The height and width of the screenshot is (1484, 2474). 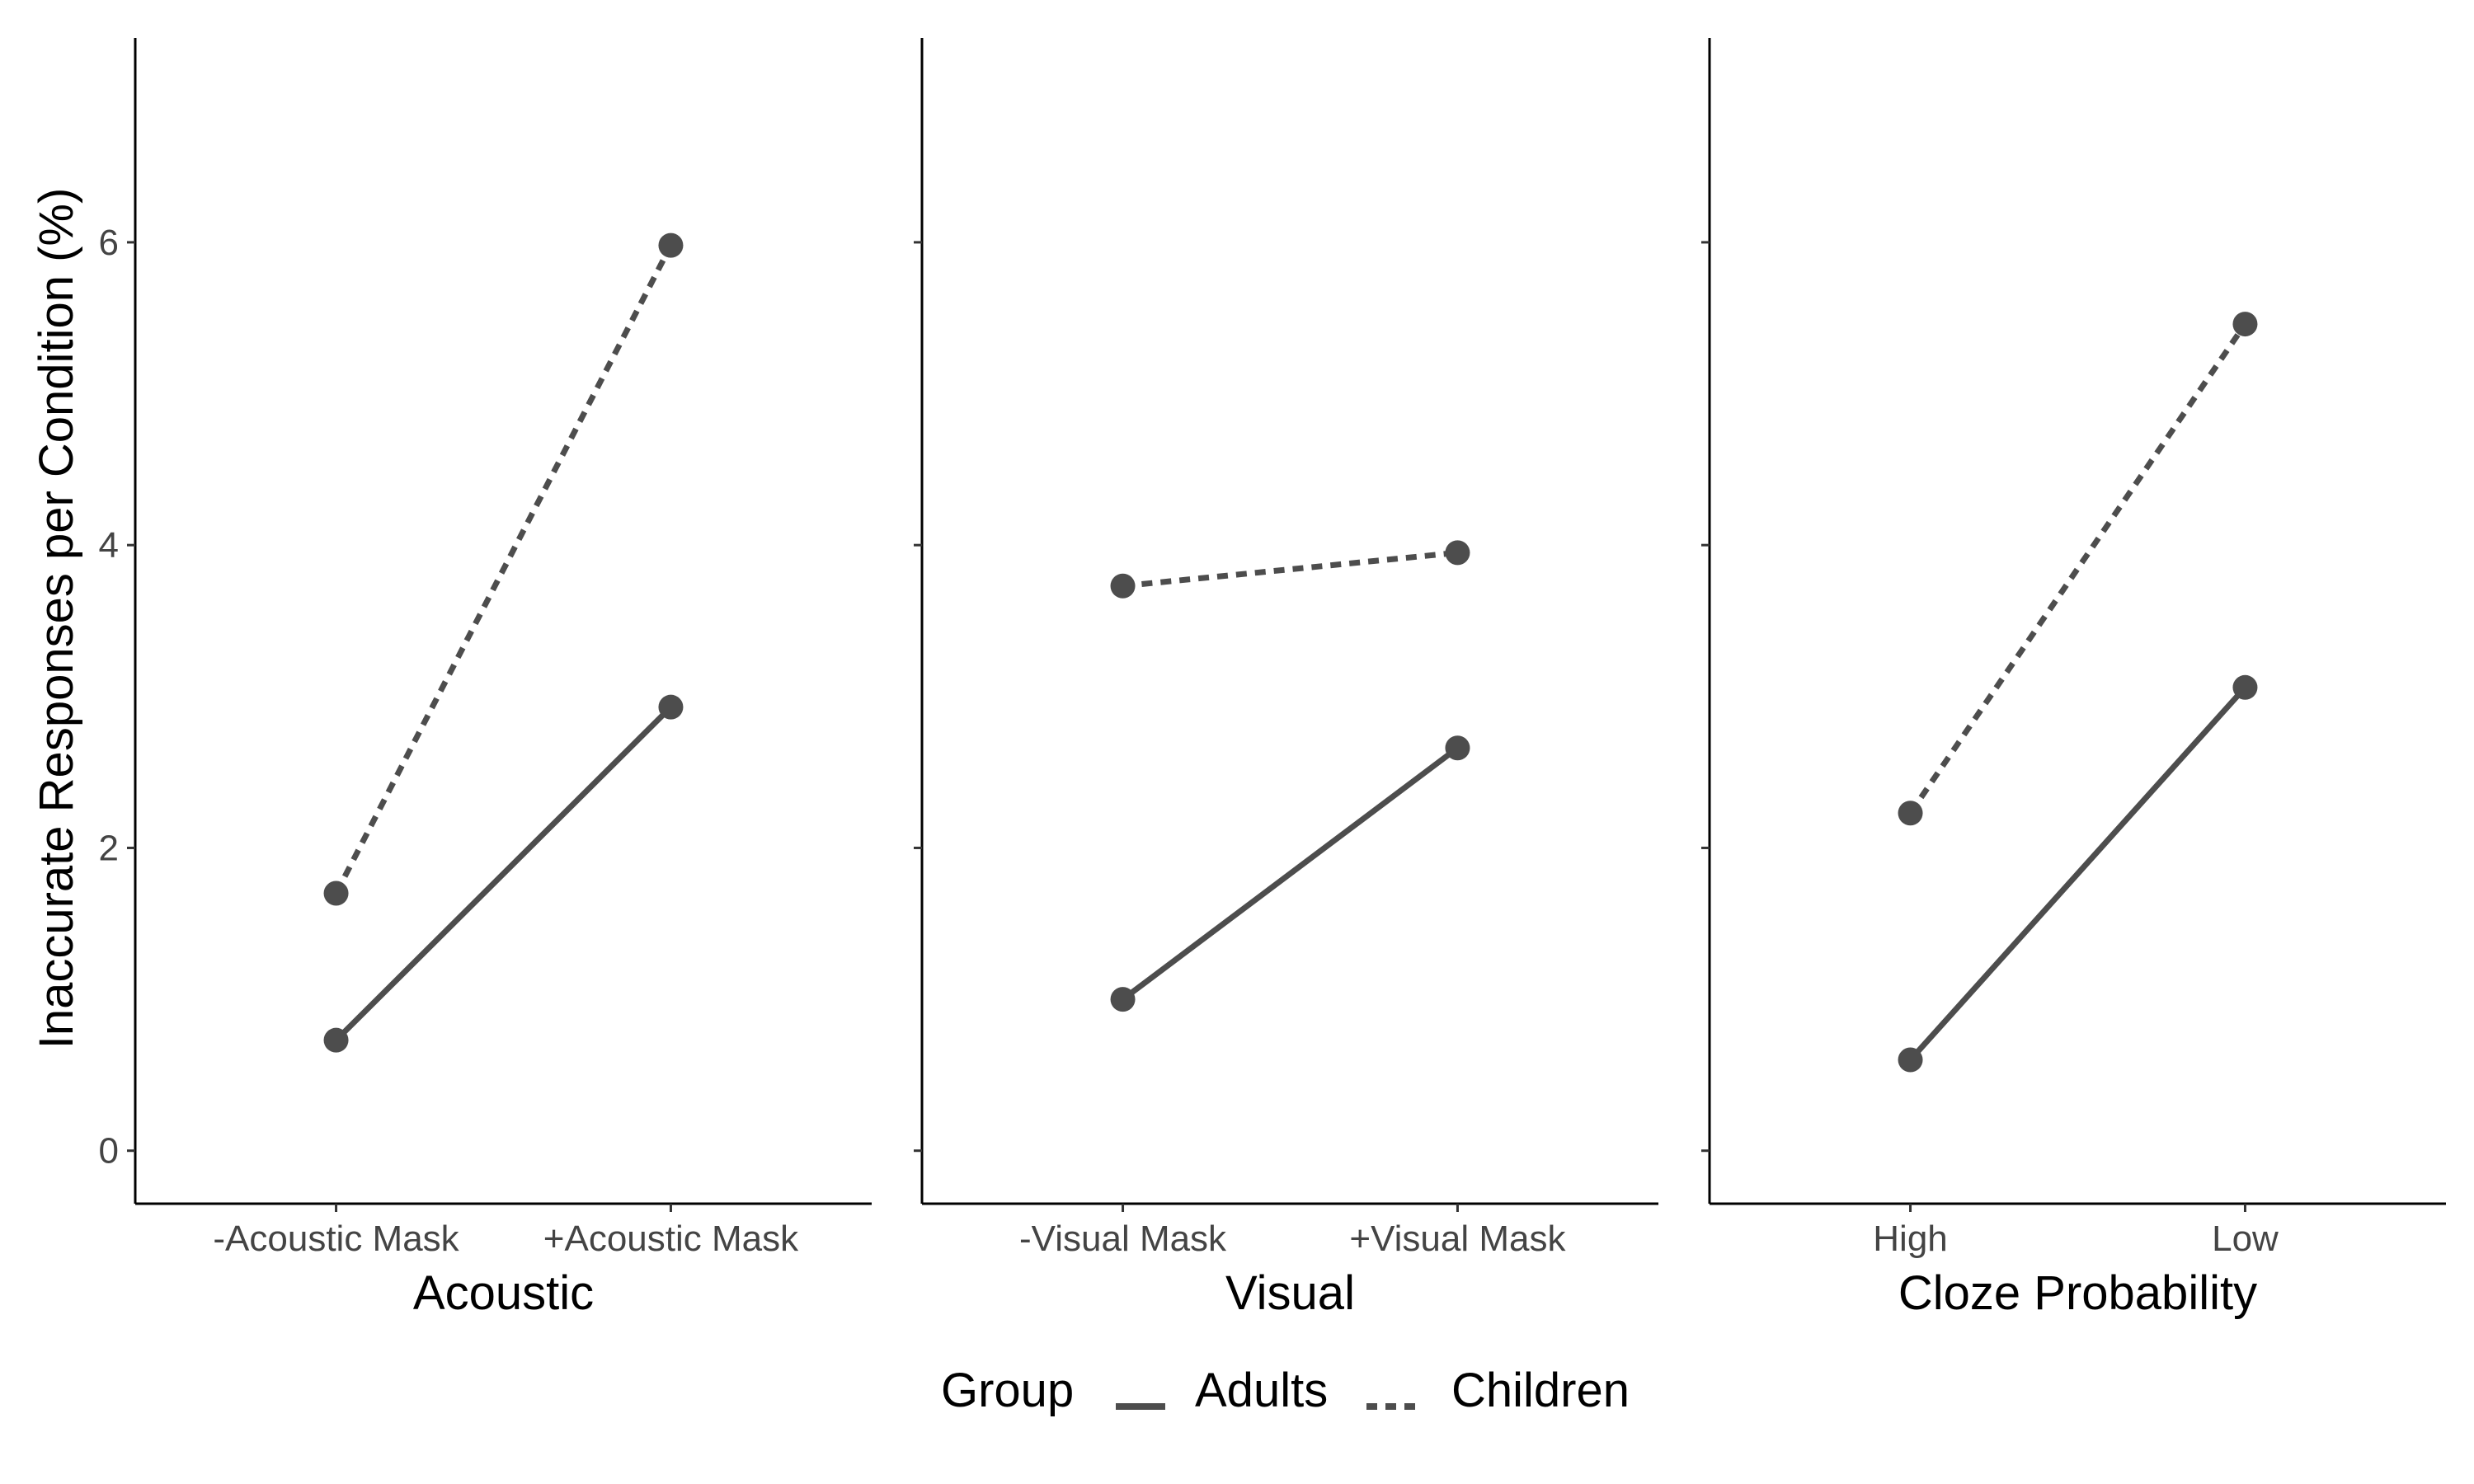 What do you see at coordinates (1007, 1390) in the screenshot?
I see `legend-title: Group` at bounding box center [1007, 1390].